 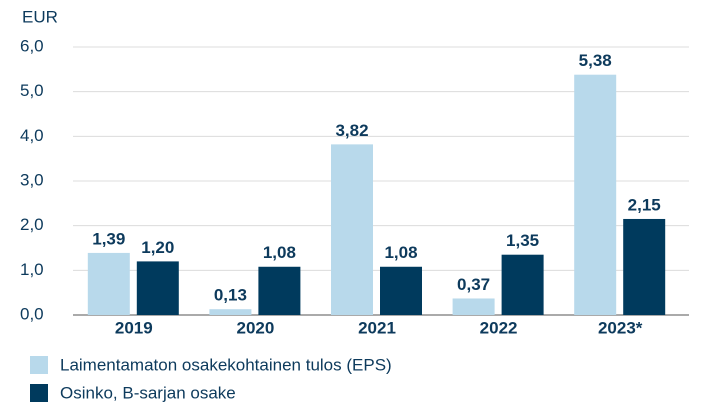 I want to click on data-label: 5,38, so click(x=595, y=60).